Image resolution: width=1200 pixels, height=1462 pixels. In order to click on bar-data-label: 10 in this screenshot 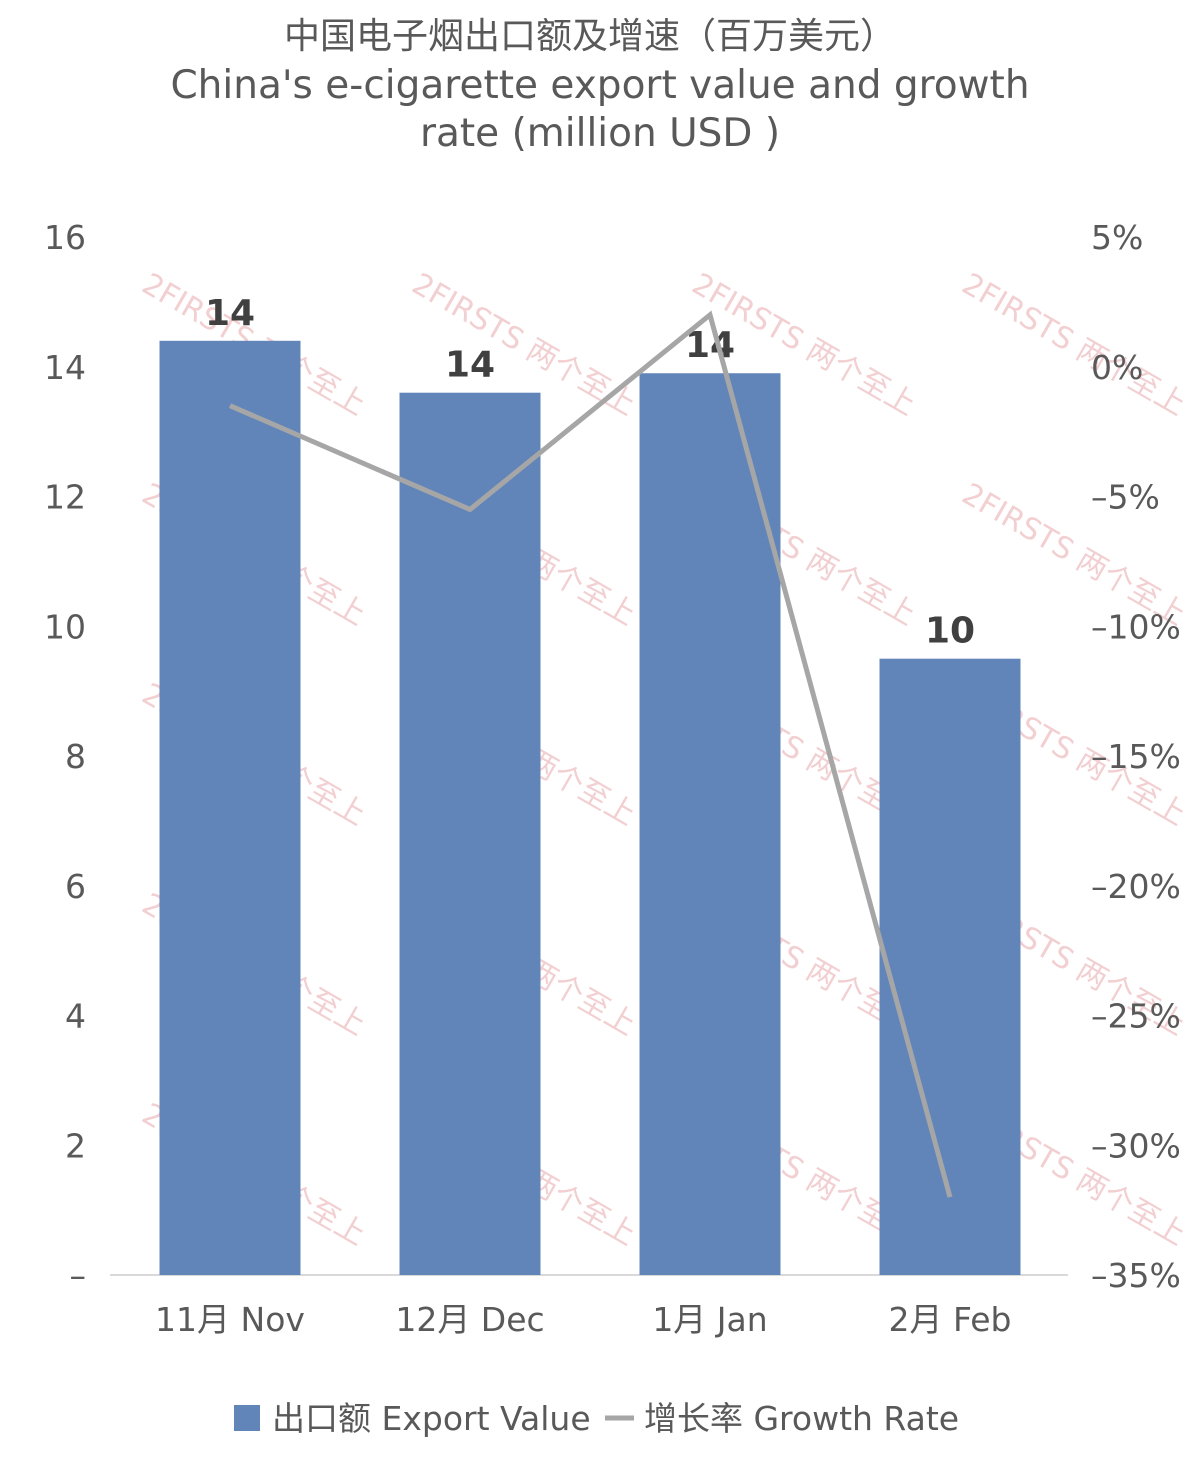, I will do `click(950, 631)`.